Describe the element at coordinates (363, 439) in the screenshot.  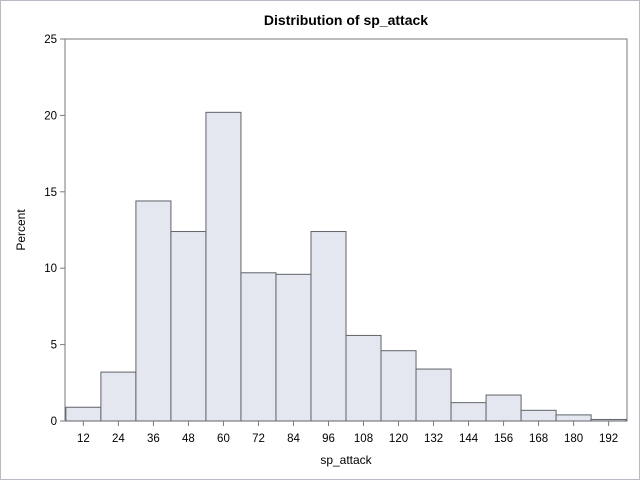
I see `x-tick-label: 108` at that location.